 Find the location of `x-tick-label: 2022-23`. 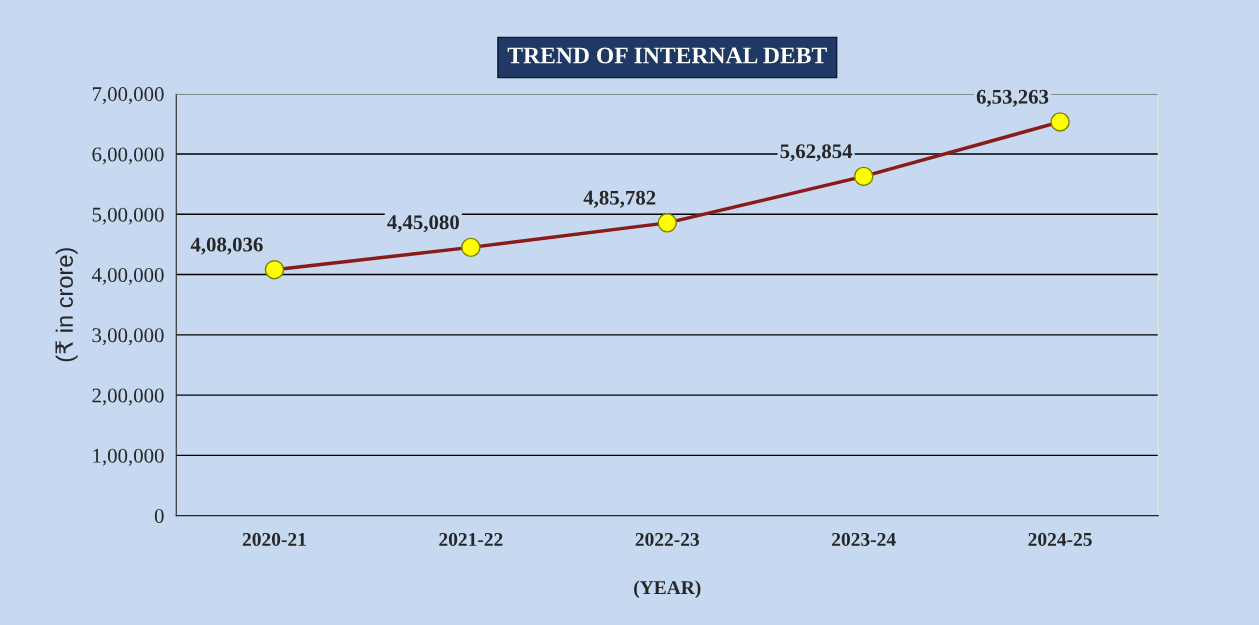

x-tick-label: 2022-23 is located at coordinates (667, 539).